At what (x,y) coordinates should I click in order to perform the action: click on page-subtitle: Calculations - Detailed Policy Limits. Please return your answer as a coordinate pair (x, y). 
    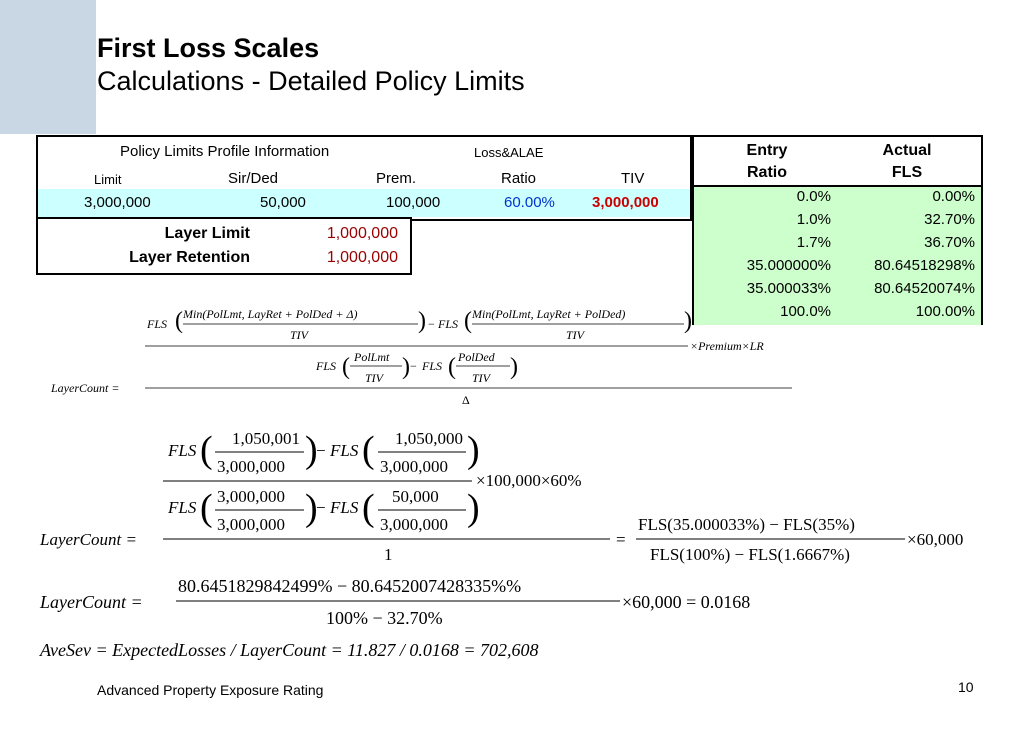
    Looking at the image, I should click on (311, 81).